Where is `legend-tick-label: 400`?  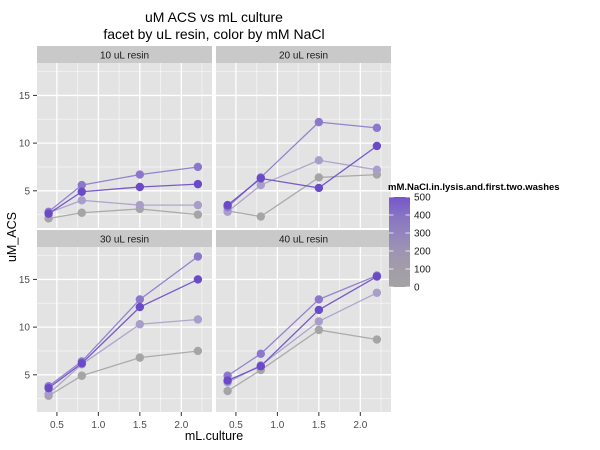
legend-tick-label: 400 is located at coordinates (422, 216).